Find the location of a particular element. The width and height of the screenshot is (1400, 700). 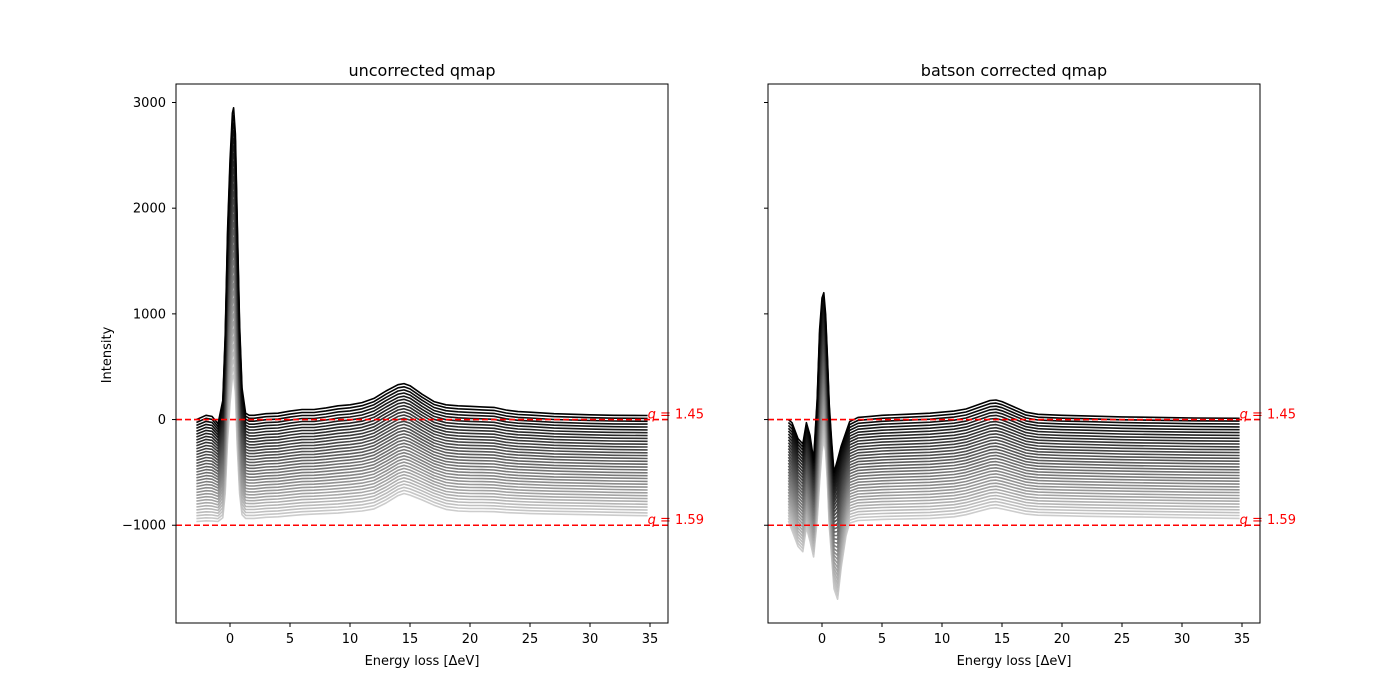

right-chart-title: batson corrected qmap is located at coordinates (1014, 70).